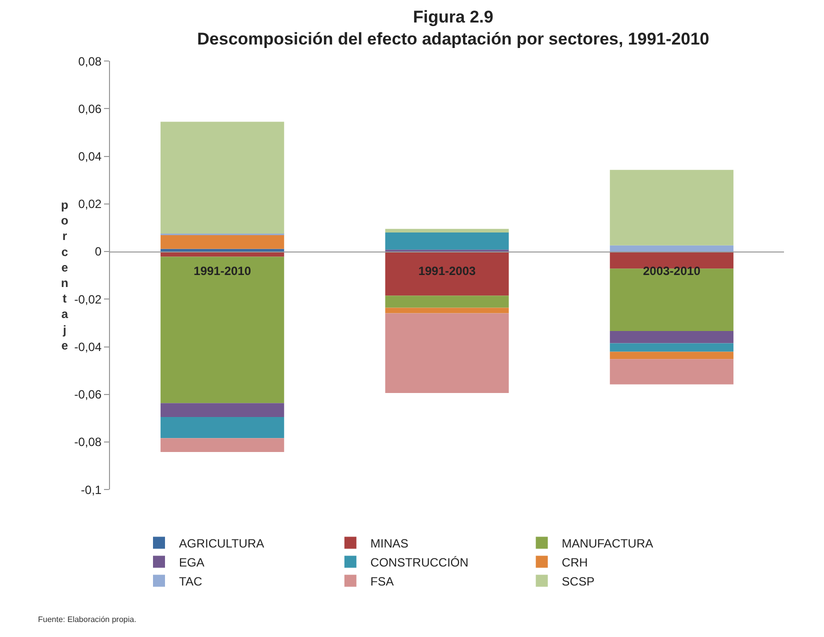 This screenshot has height=637, width=824. Describe the element at coordinates (447, 271) in the screenshot. I see `x-tick-label: 1991-2003` at that location.